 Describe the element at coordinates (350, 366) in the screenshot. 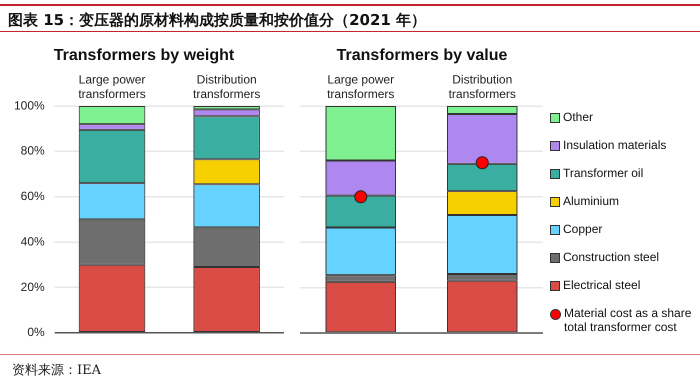

I see `text: 资料来源：IEA` at that location.